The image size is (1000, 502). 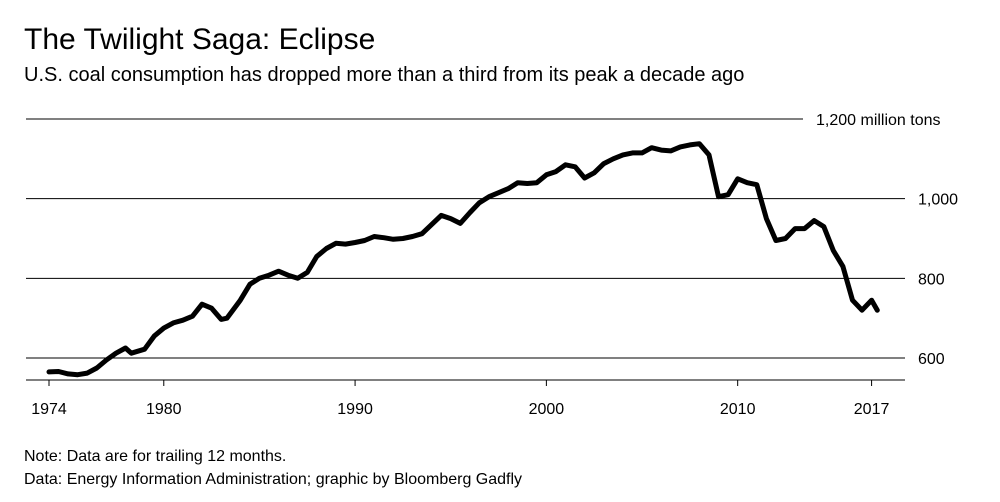 What do you see at coordinates (738, 409) in the screenshot?
I see `x-tick-label: 2010` at bounding box center [738, 409].